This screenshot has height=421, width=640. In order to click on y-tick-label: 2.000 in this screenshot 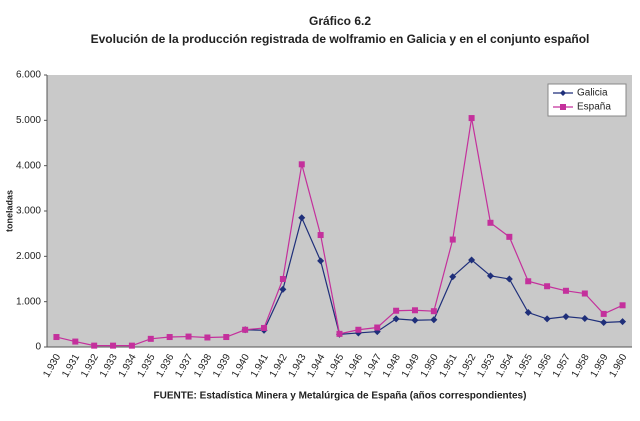, I will do `click(28, 256)`.